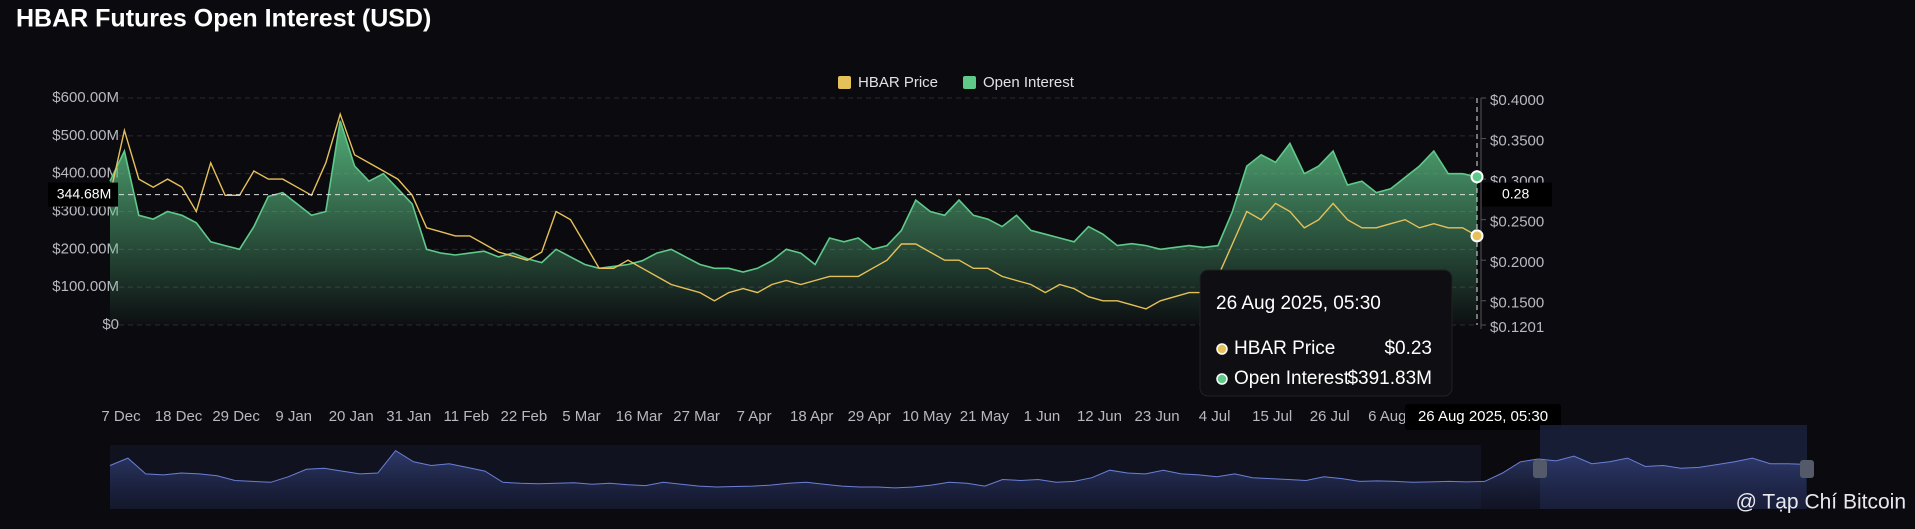  I want to click on x-tick-label: 10 May, so click(927, 416).